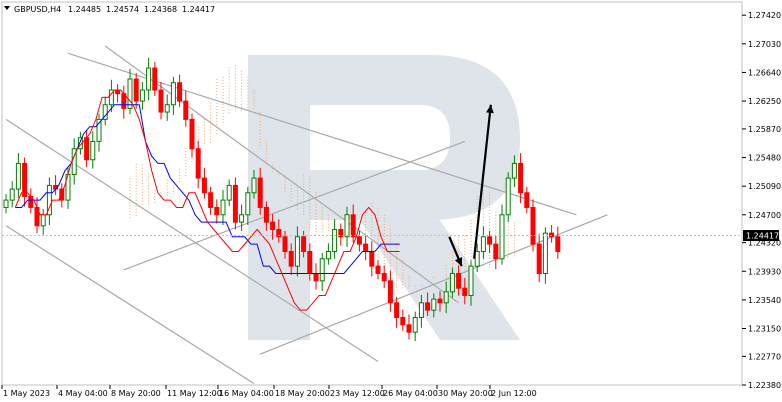  Describe the element at coordinates (764, 271) in the screenshot. I see `y-tick-label: 1.23930` at that location.